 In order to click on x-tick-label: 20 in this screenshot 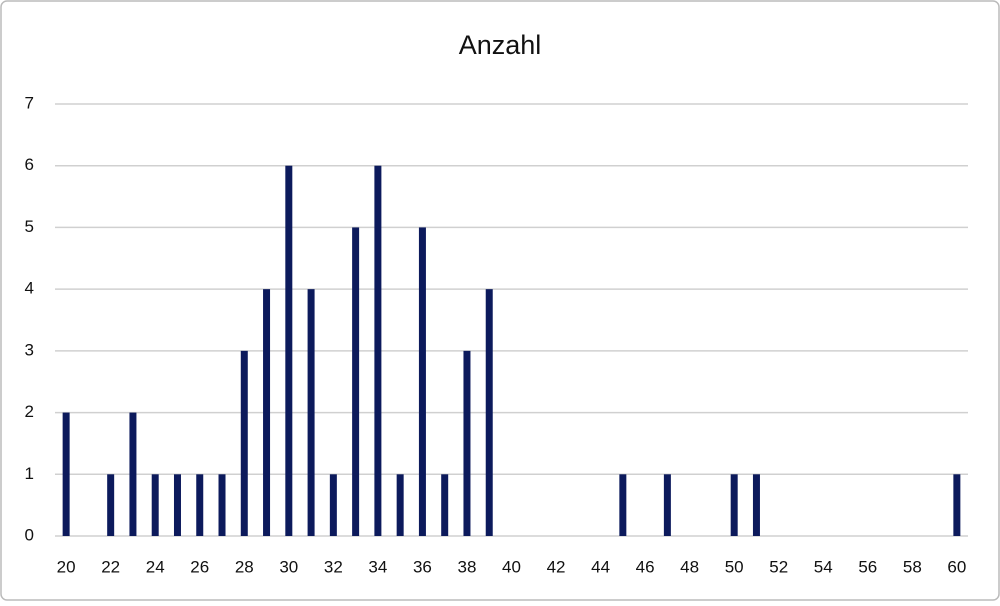, I will do `click(66, 566)`.